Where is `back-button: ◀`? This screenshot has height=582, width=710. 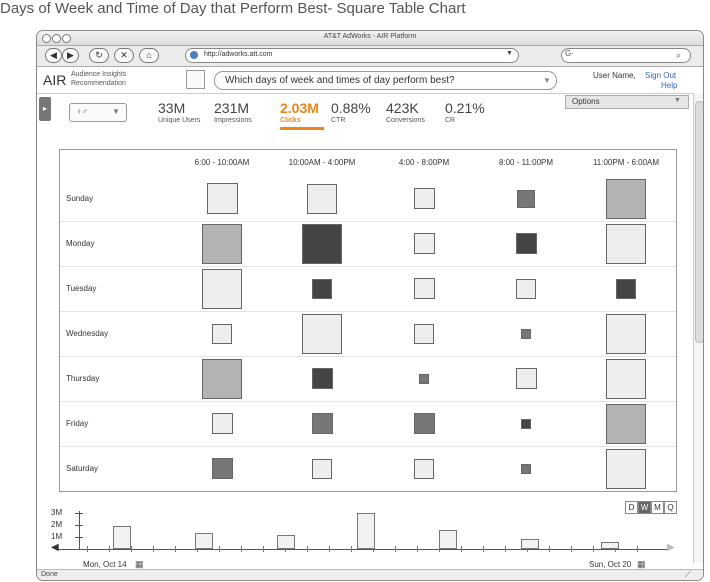 back-button: ◀ is located at coordinates (53, 55).